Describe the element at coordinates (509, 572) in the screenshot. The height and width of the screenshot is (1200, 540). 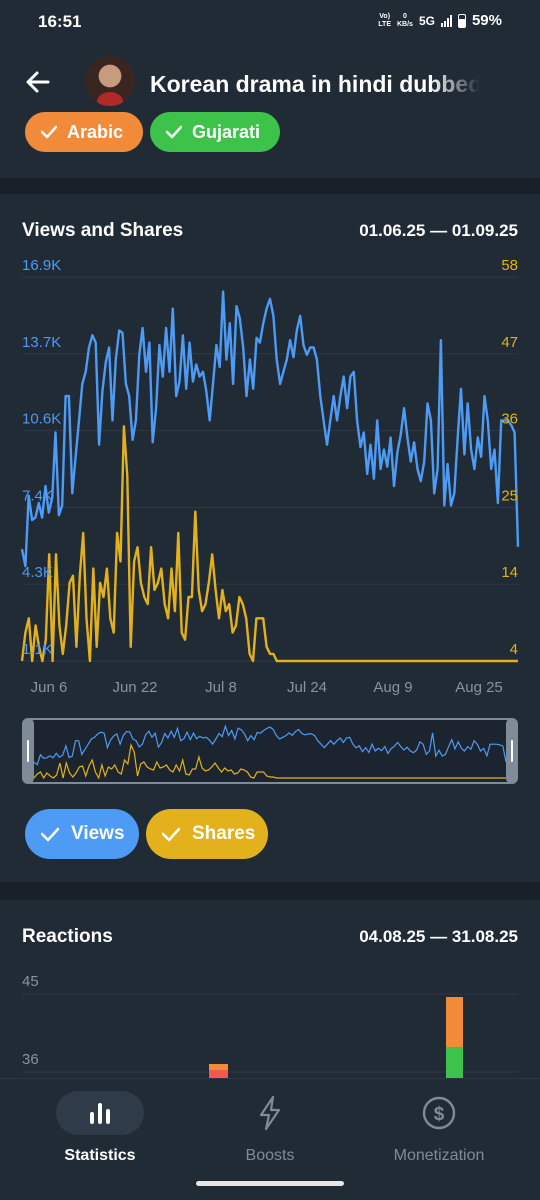
I see `y-right-tick-label: 14` at that location.